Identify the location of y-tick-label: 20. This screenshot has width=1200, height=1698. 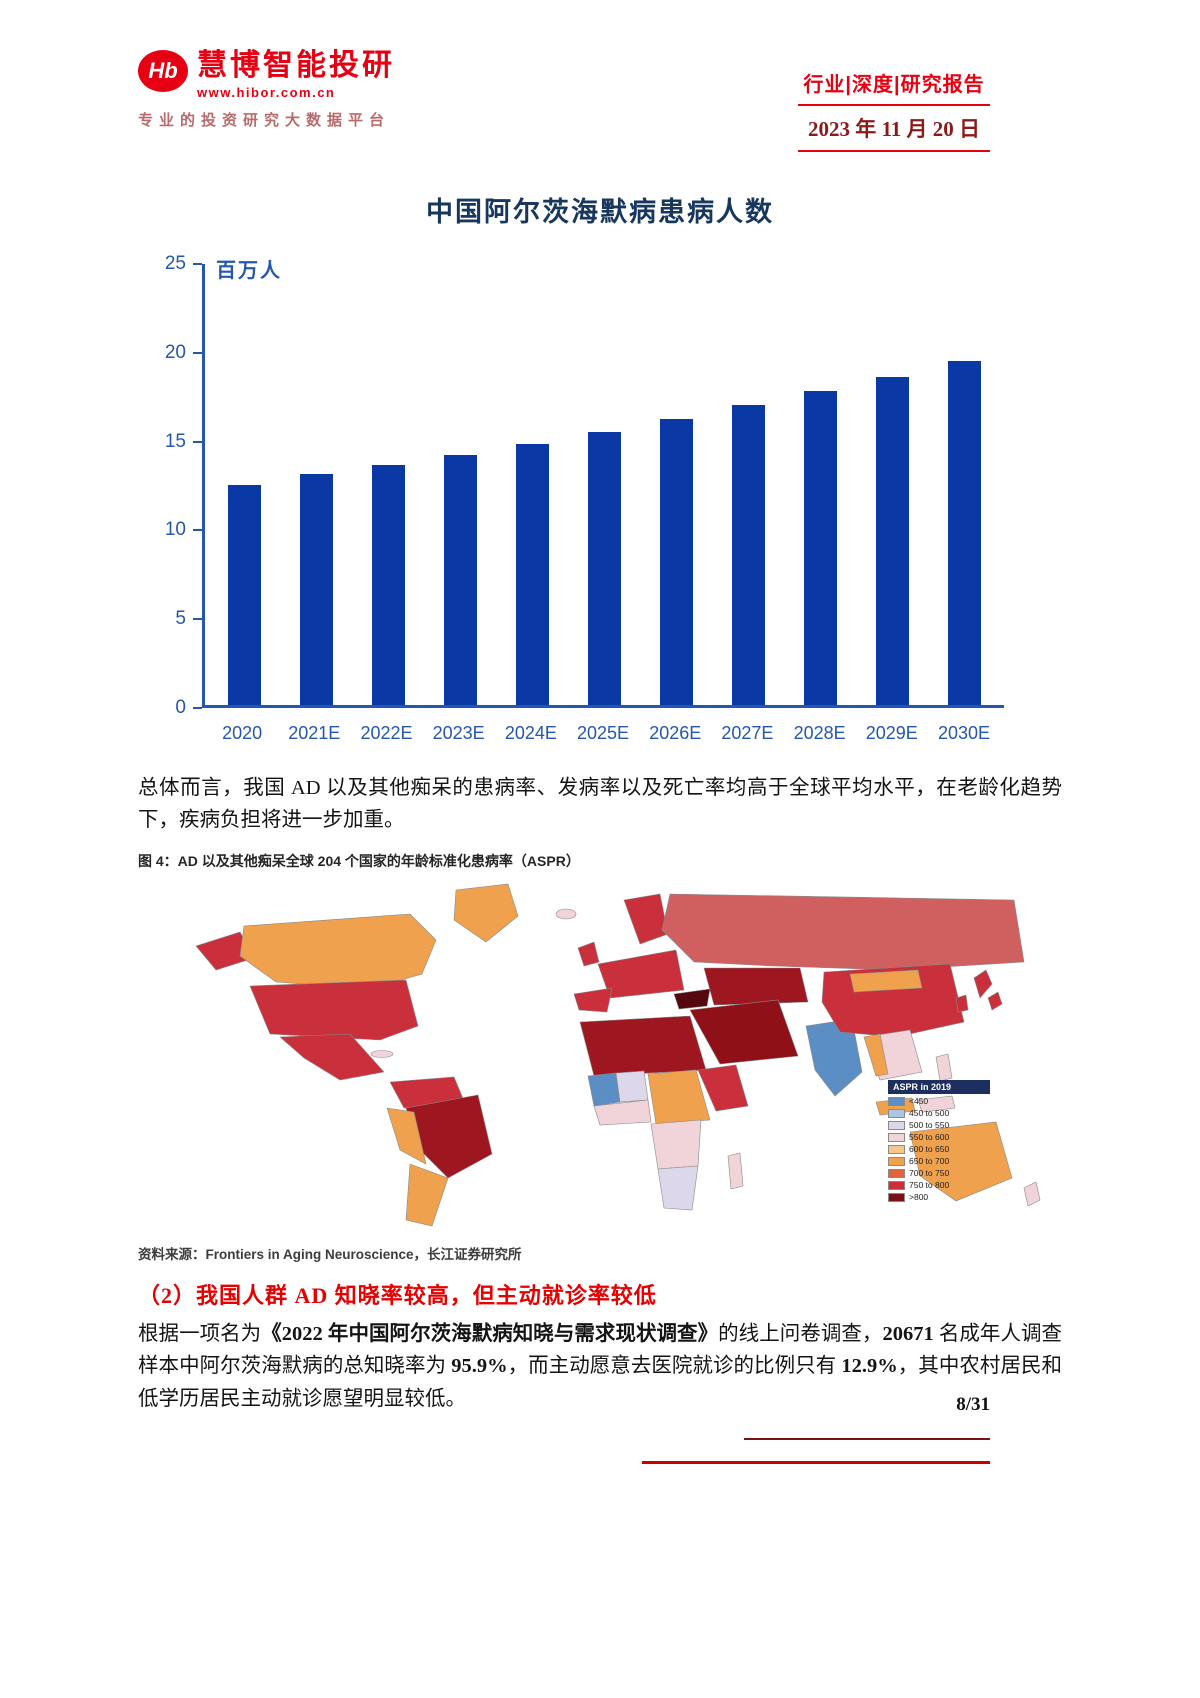
(175, 352).